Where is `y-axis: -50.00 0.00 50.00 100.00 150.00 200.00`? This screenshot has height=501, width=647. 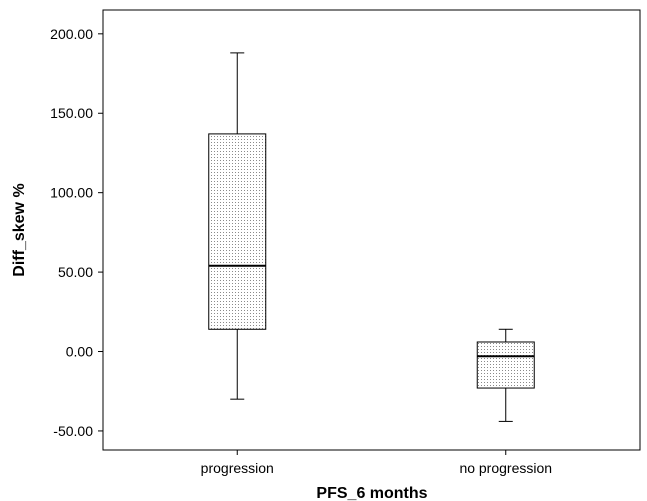 y-axis: -50.00 0.00 50.00 100.00 150.00 200.00 is located at coordinates (76, 232).